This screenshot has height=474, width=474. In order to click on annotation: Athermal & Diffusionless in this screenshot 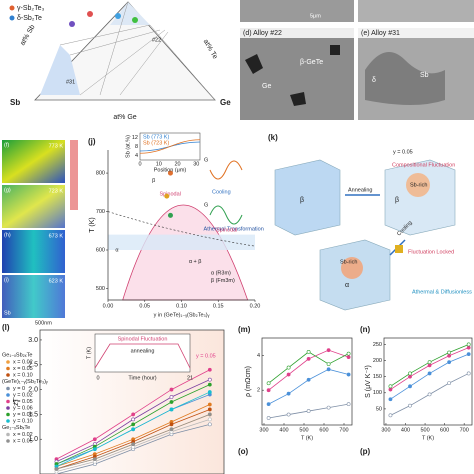, I will do `click(442, 292)`.